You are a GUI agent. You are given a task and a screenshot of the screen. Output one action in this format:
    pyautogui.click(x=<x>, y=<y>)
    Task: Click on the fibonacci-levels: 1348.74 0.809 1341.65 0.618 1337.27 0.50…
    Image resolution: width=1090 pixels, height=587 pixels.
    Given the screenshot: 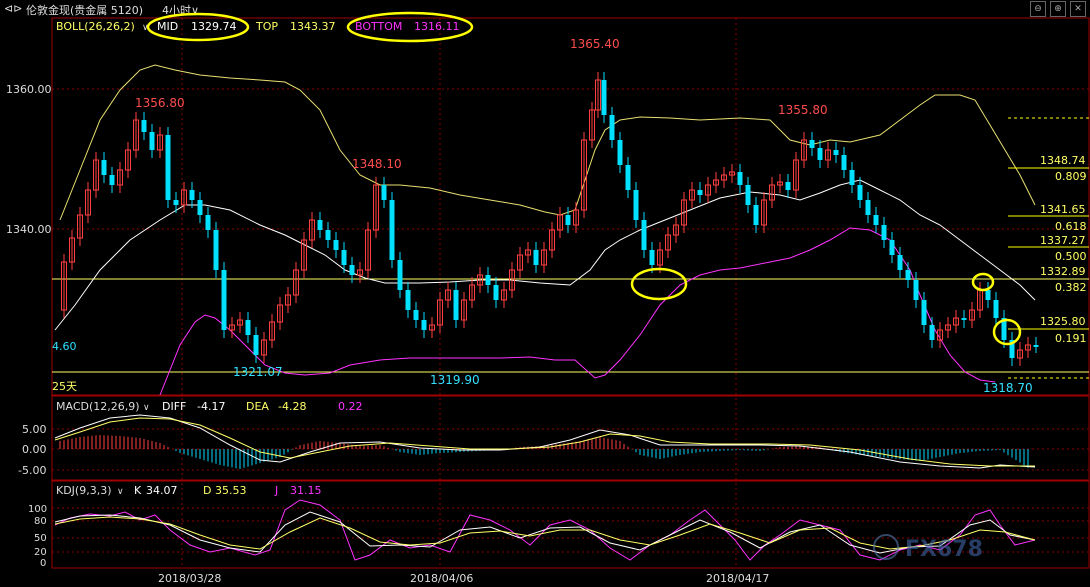 What is the action you would take?
    pyautogui.click(x=1048, y=248)
    